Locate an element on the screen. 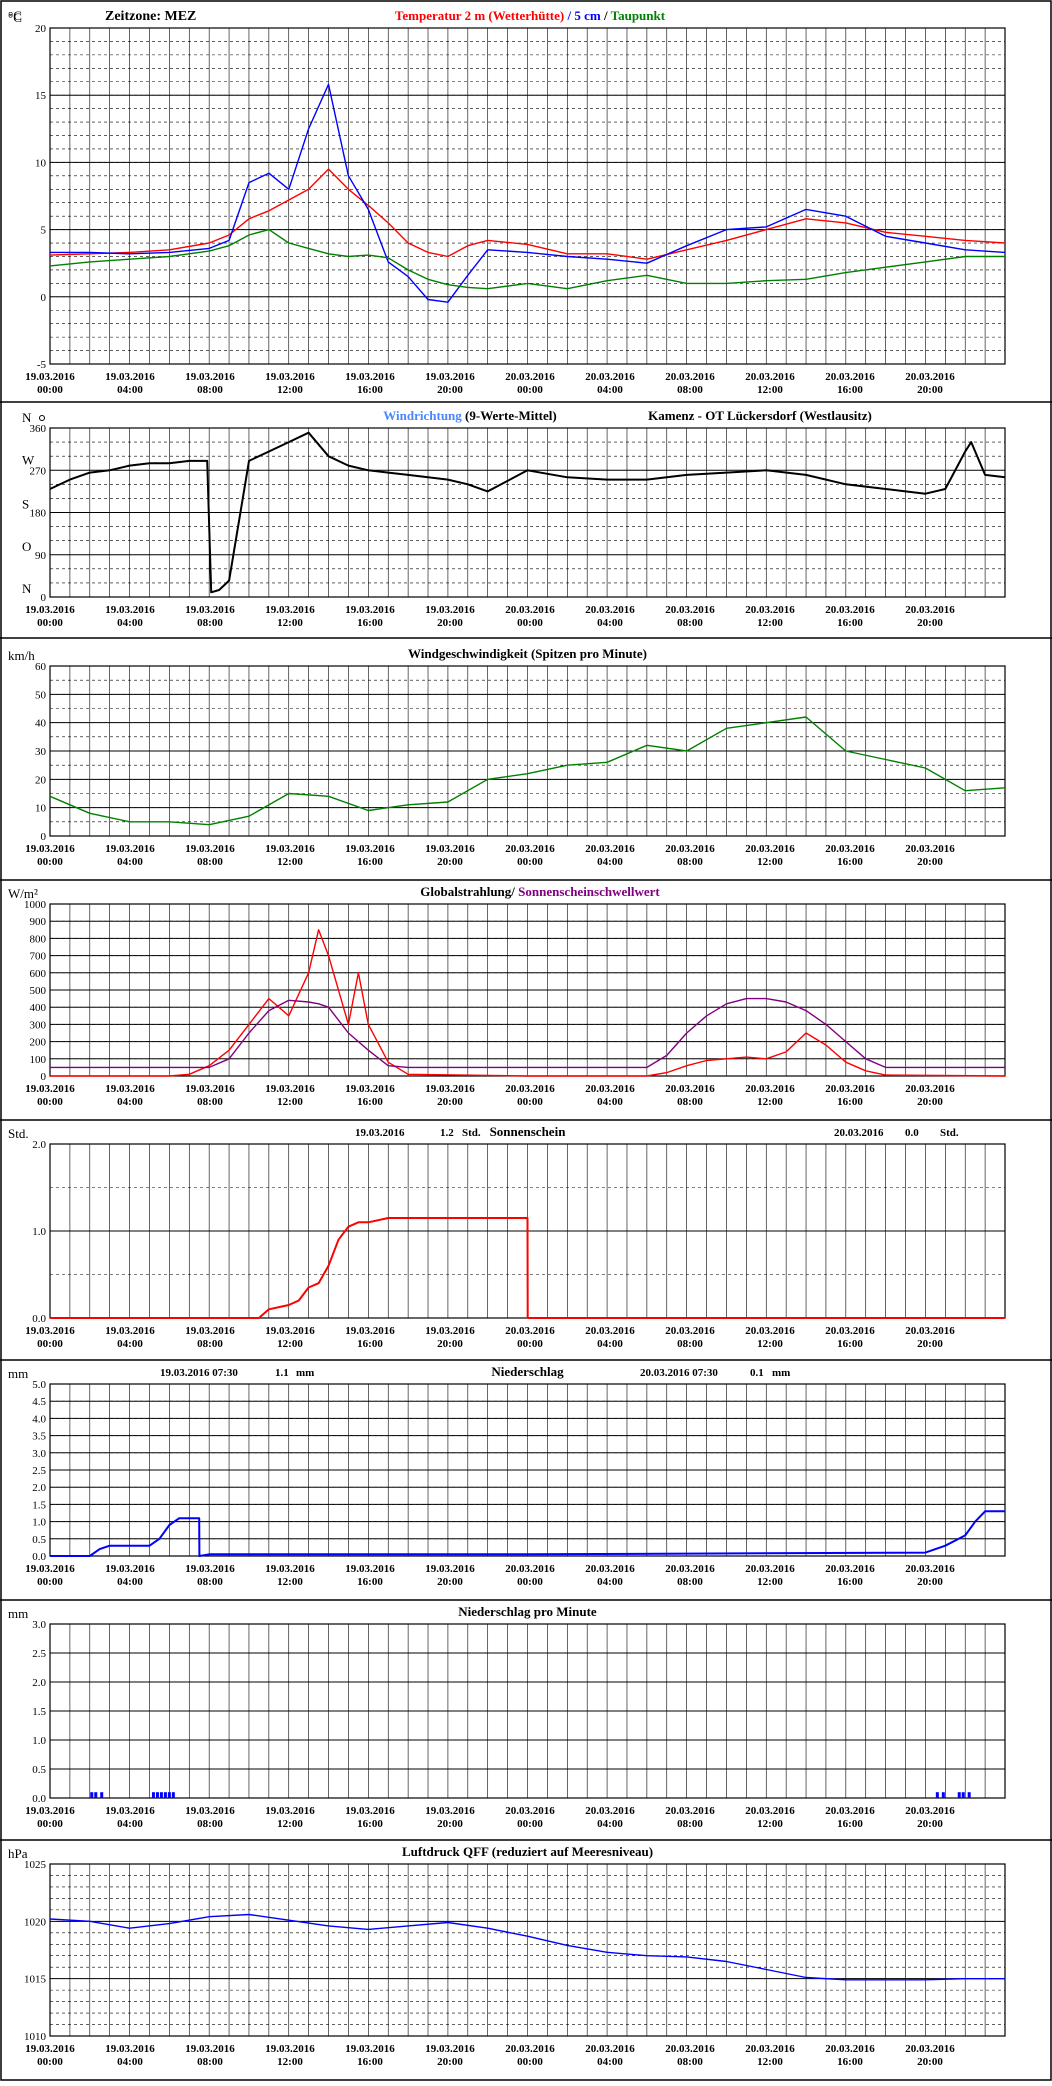 This screenshot has width=1052, height=2086. y-tick-label: 4.0 is located at coordinates (39, 1419).